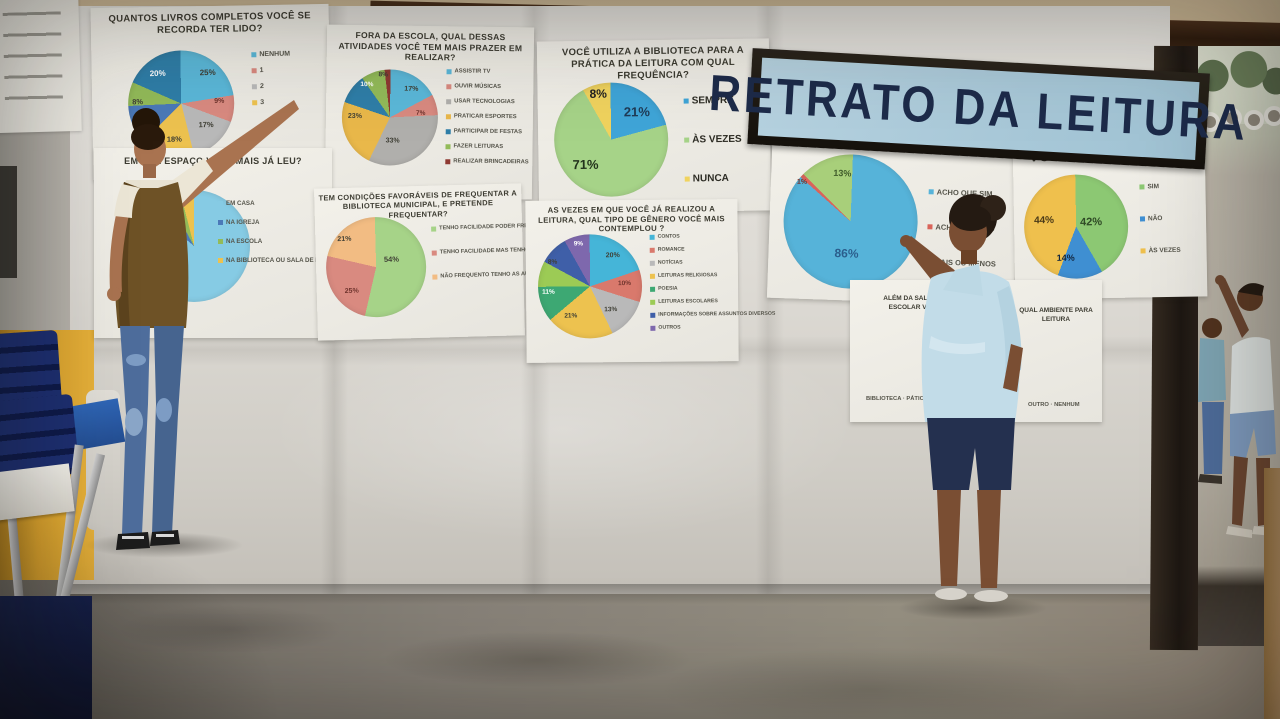 The image size is (1280, 719). I want to click on flip-flop, so click(991, 596).